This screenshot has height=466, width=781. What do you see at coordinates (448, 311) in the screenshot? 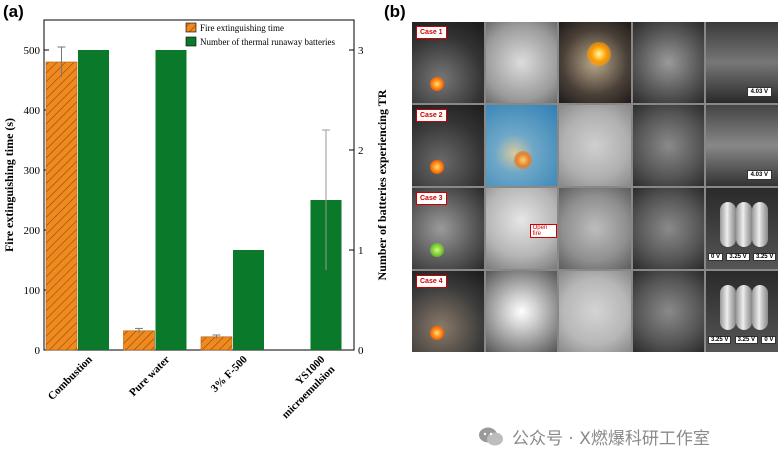
I see `experiment-photo: Case 4` at bounding box center [448, 311].